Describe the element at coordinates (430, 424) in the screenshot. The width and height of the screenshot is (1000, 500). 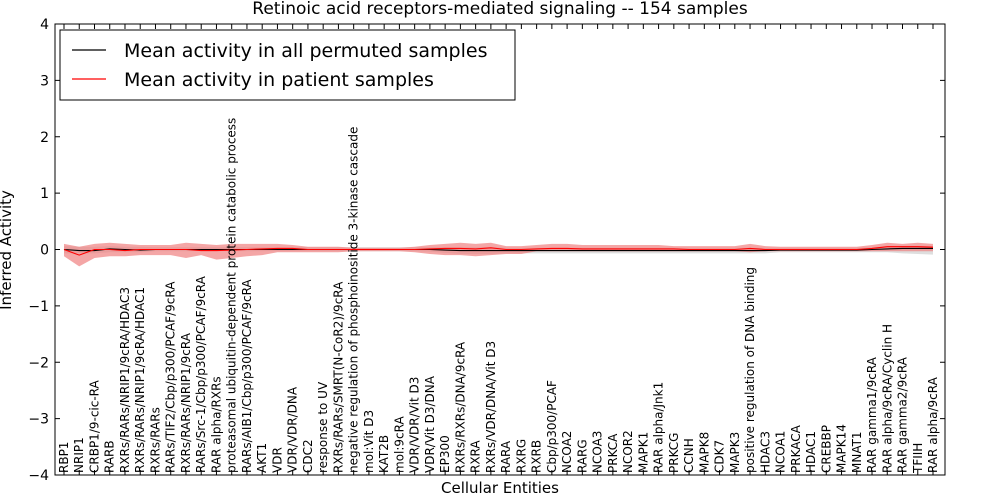
I see `x-tick-label: VDR/Vit D3/DNA` at that location.